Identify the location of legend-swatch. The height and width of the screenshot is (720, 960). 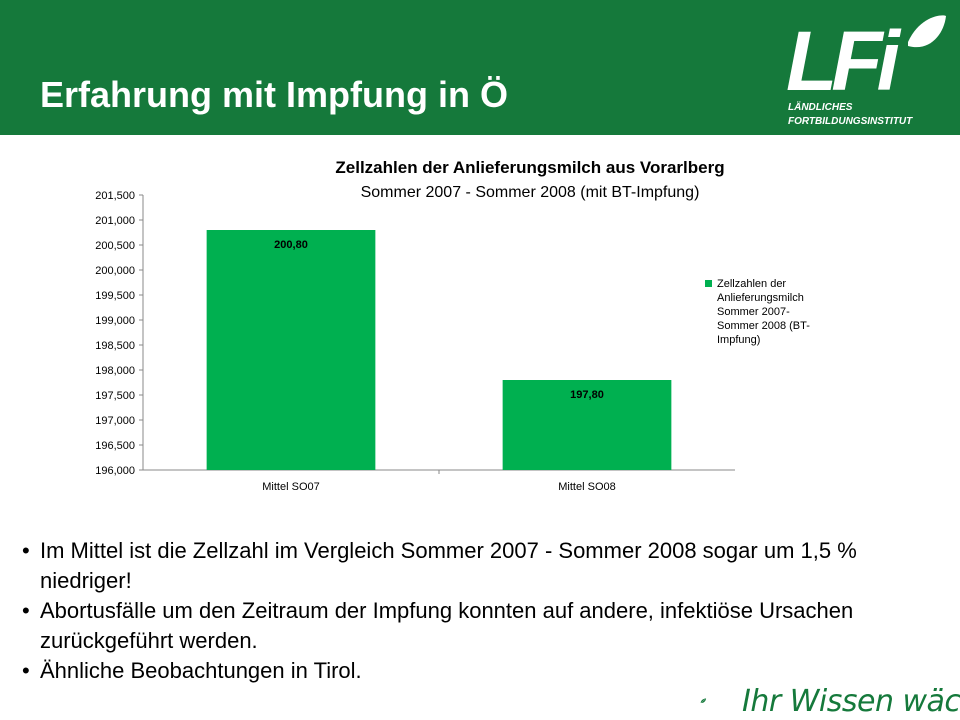
(708, 283).